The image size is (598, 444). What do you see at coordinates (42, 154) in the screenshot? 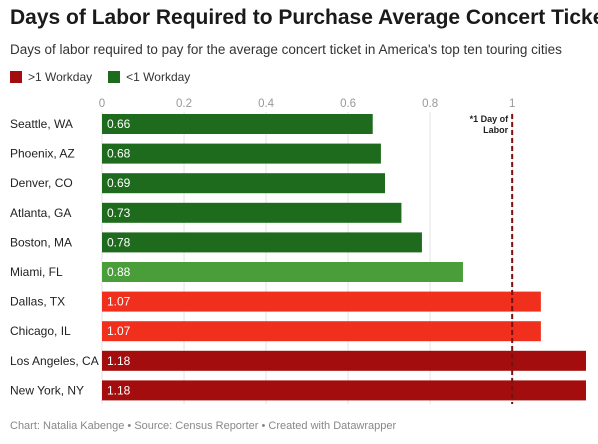
I see `category-label: Phoenix, AZ` at bounding box center [42, 154].